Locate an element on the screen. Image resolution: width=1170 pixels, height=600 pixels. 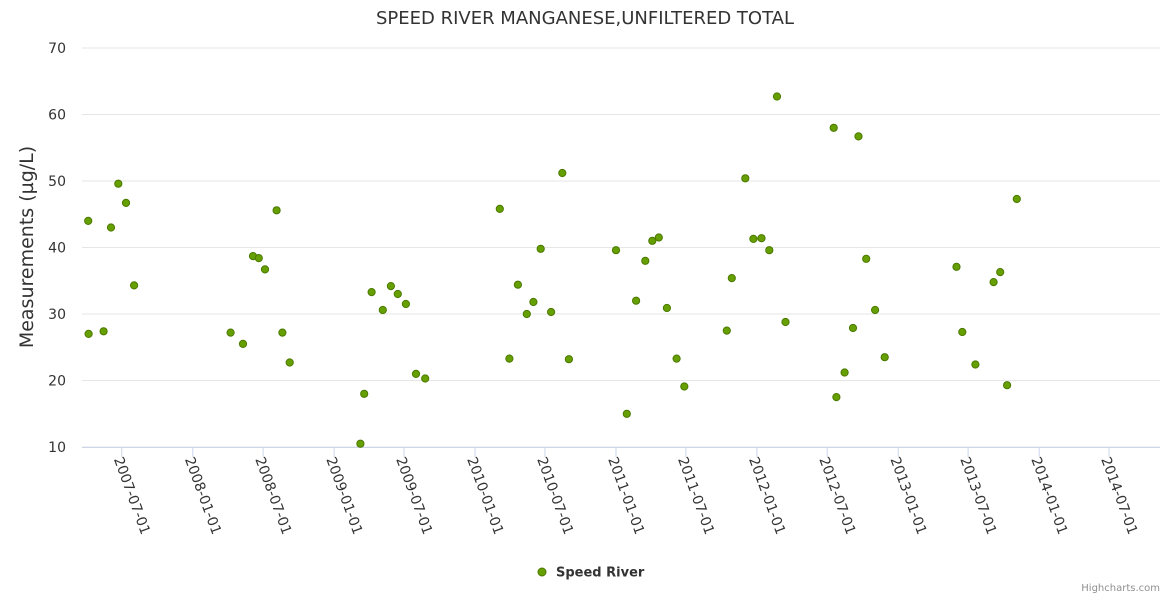
x-tick-label: 2010-01-01 is located at coordinates (484, 496).